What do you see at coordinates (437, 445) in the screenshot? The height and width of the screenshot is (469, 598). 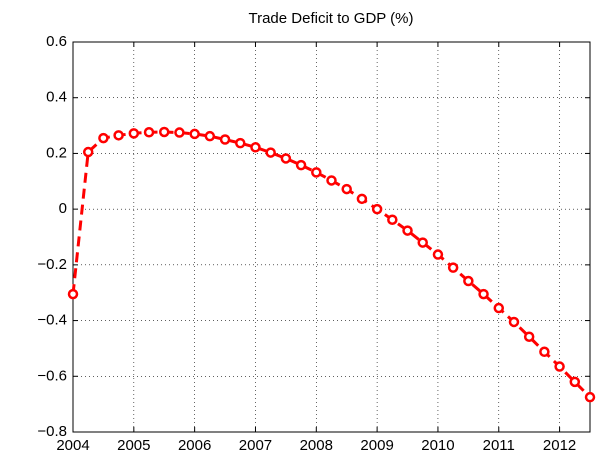 I see `x-tick-label: 2010` at bounding box center [437, 445].